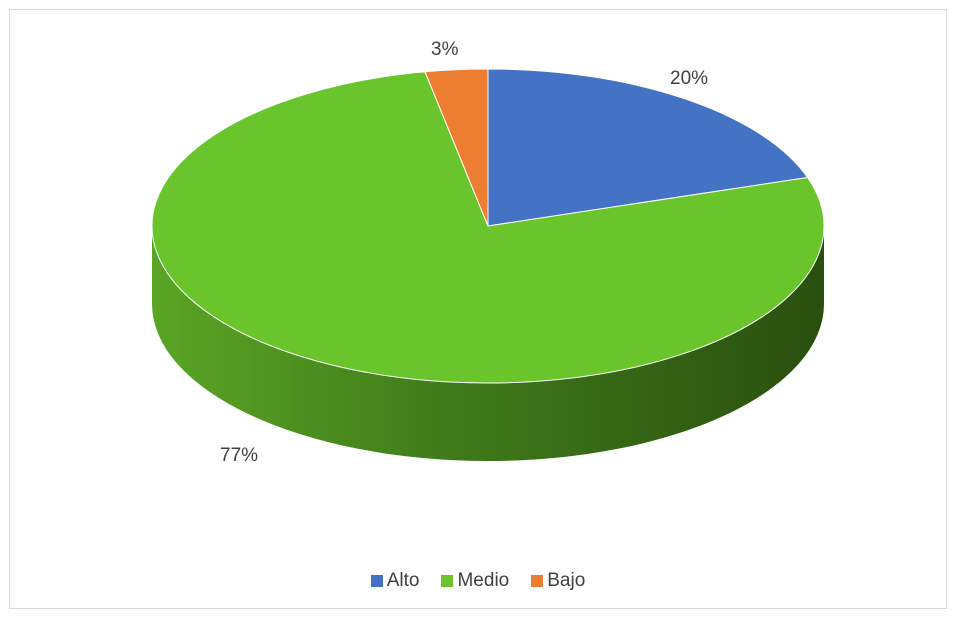  Describe the element at coordinates (447, 581) in the screenshot. I see `legend-swatch-medio` at that location.